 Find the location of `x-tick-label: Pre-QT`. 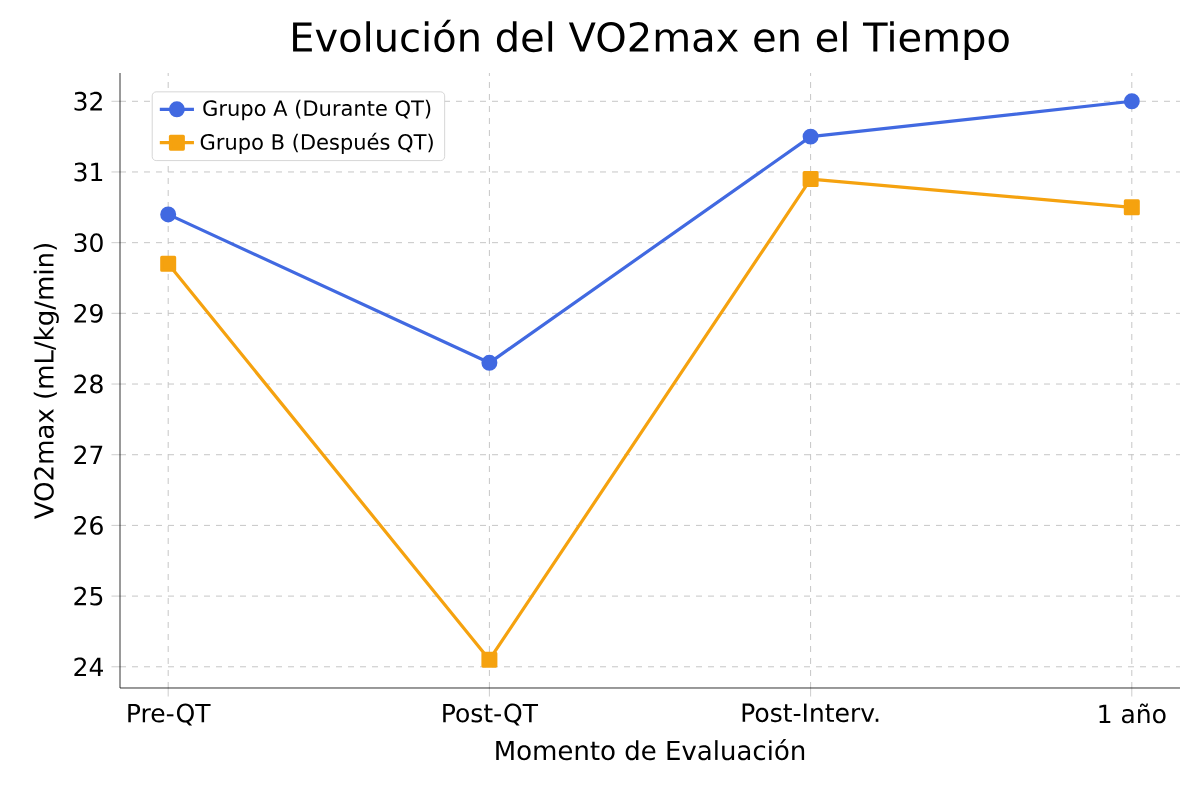

x-tick-label: Pre-QT is located at coordinates (169, 714).